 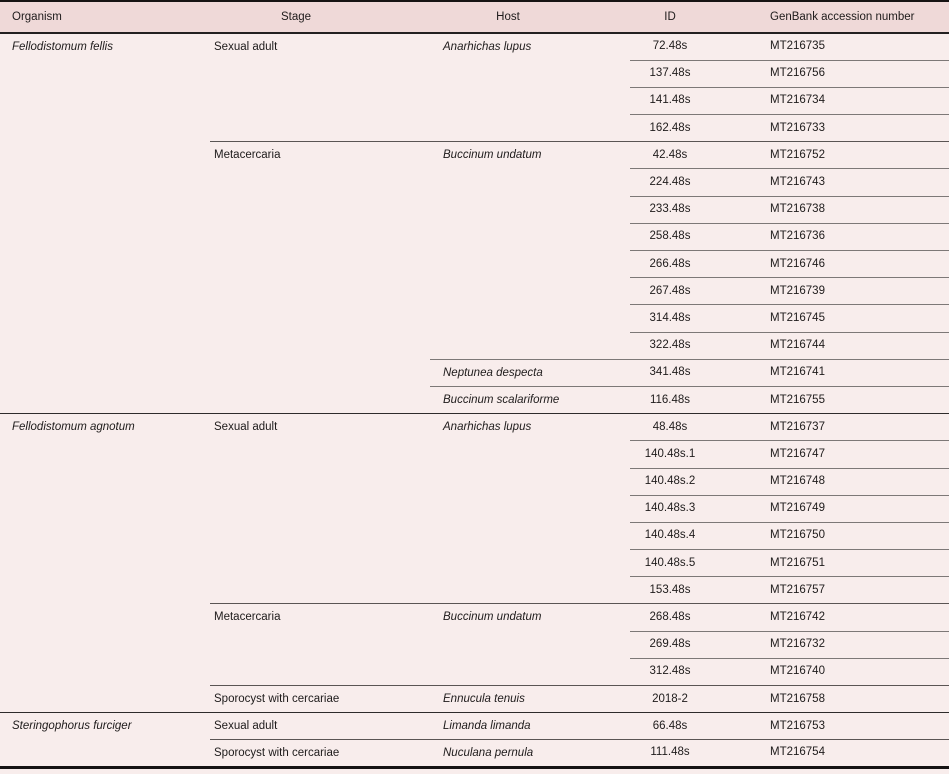 I want to click on accession-cell: MT216751, so click(x=847, y=563).